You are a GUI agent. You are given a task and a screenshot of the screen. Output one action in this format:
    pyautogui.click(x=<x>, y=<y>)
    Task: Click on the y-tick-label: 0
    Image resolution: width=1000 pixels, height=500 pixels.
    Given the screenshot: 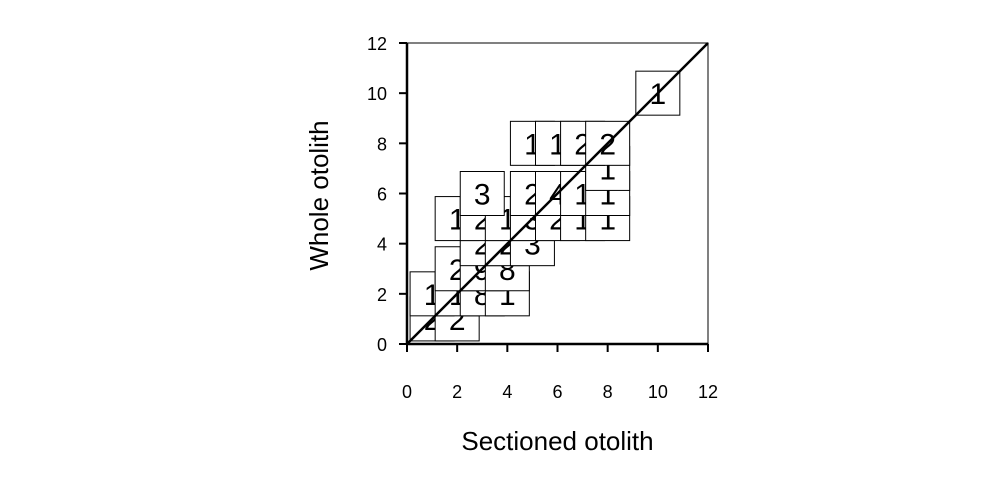 What is the action you would take?
    pyautogui.click(x=382, y=345)
    